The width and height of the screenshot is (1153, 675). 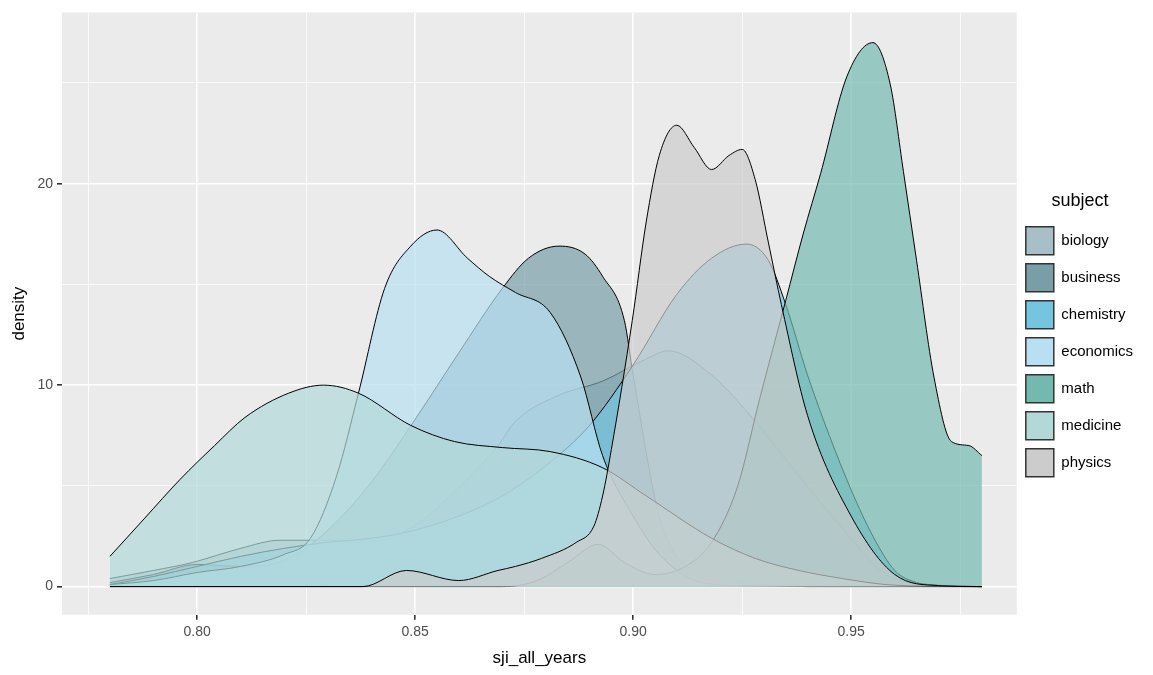 I want to click on y-tick-label: 0, so click(x=49, y=585).